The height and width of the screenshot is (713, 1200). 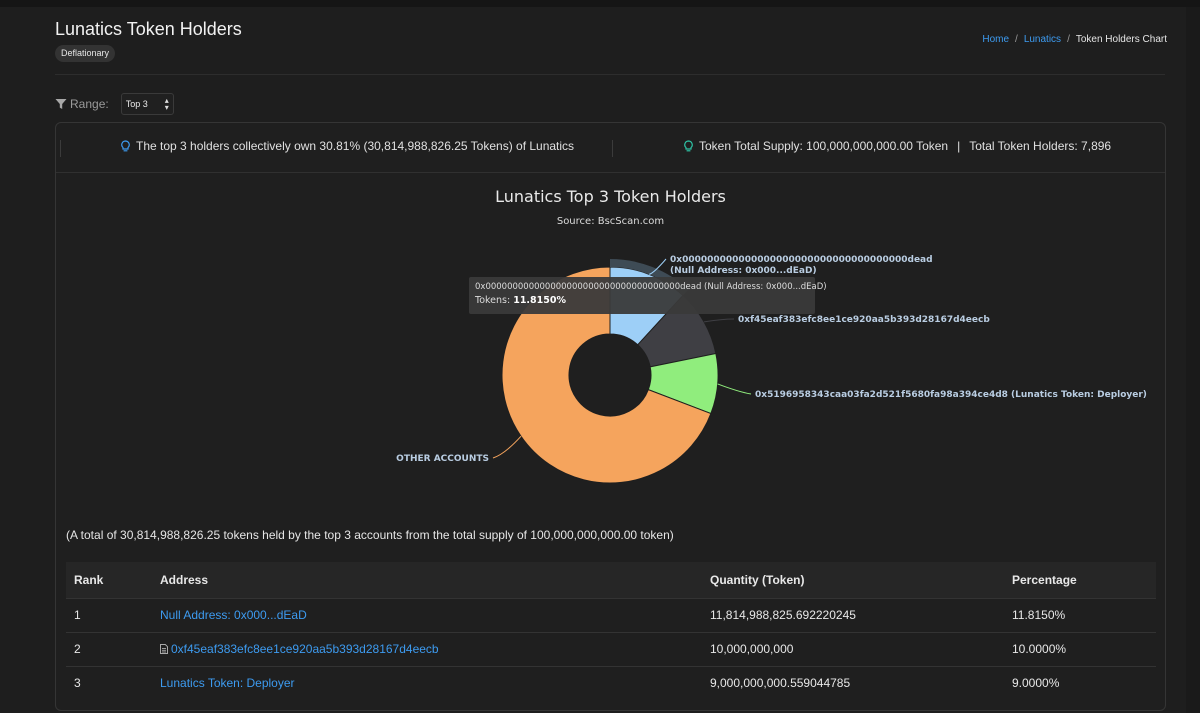 What do you see at coordinates (649, 277) in the screenshot?
I see `slice-hover-halo` at bounding box center [649, 277].